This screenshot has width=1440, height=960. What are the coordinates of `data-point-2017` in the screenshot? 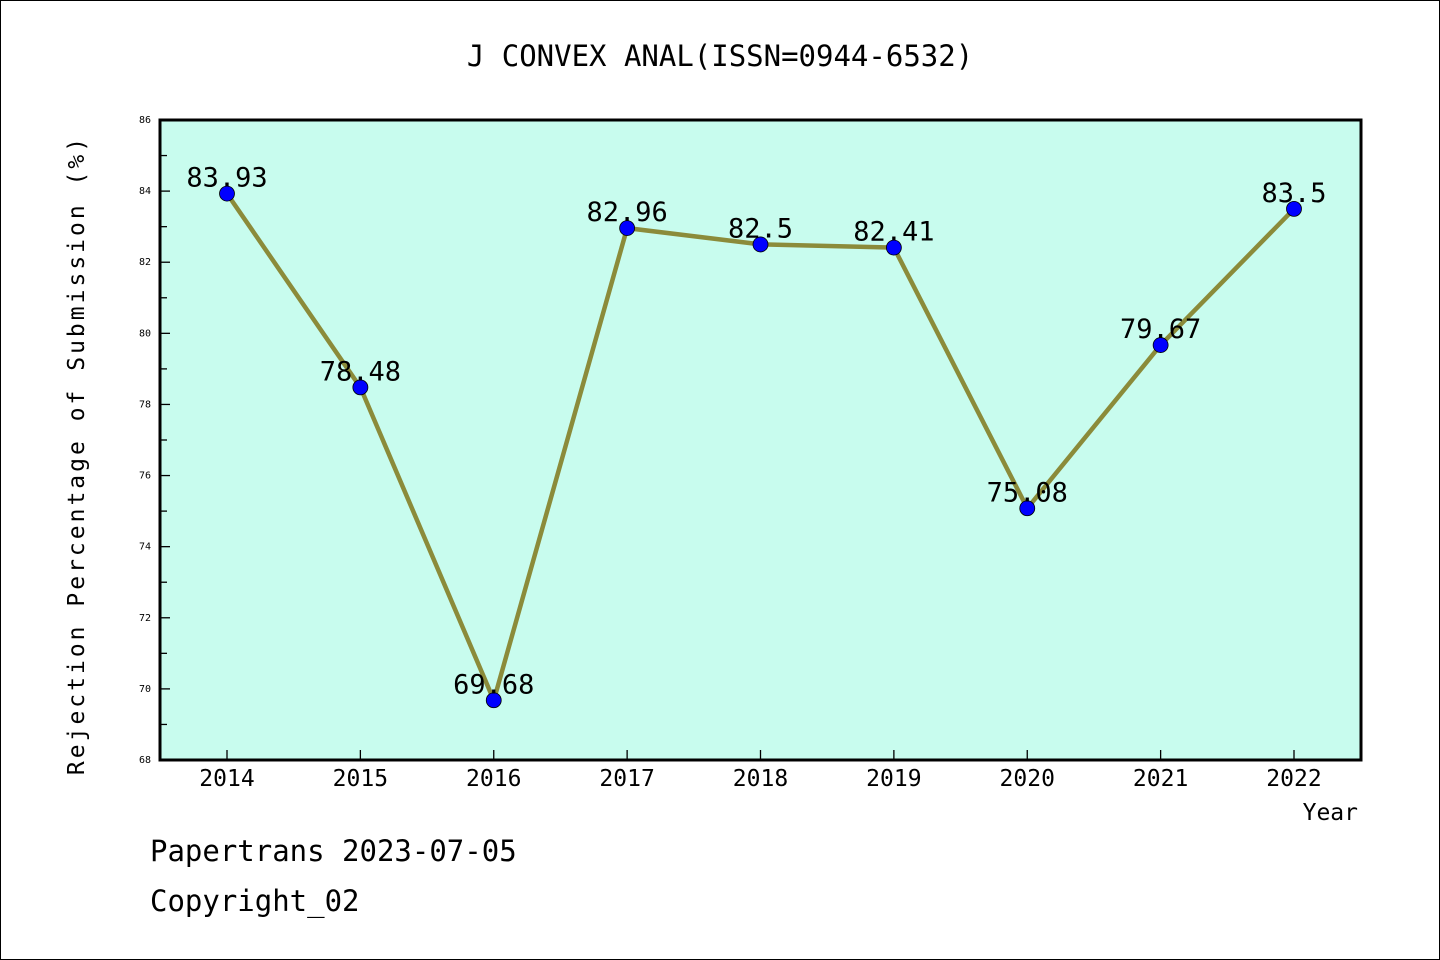 It's located at (627, 228).